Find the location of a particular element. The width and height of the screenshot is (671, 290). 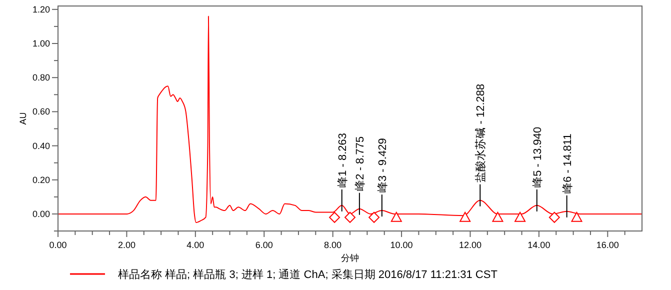

x-tick-label: 0.00 is located at coordinates (58, 245).